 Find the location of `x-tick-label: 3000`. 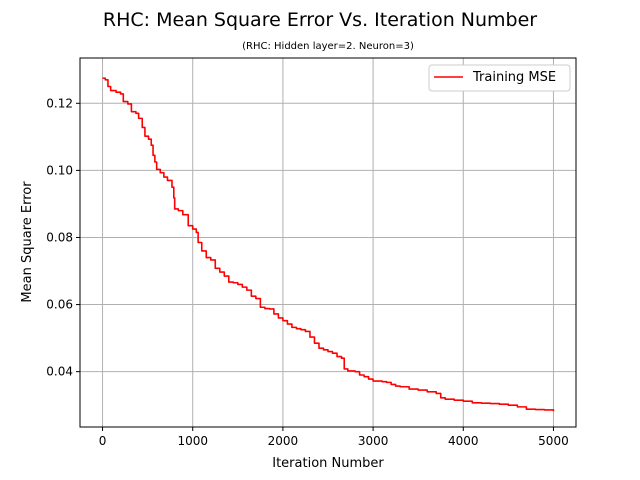

x-tick-label: 3000 is located at coordinates (373, 441).